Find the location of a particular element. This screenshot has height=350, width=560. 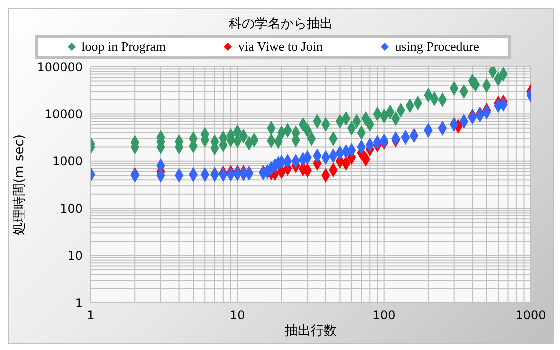

y-axis-title: 処理時間(m sec) is located at coordinates (20, 185).